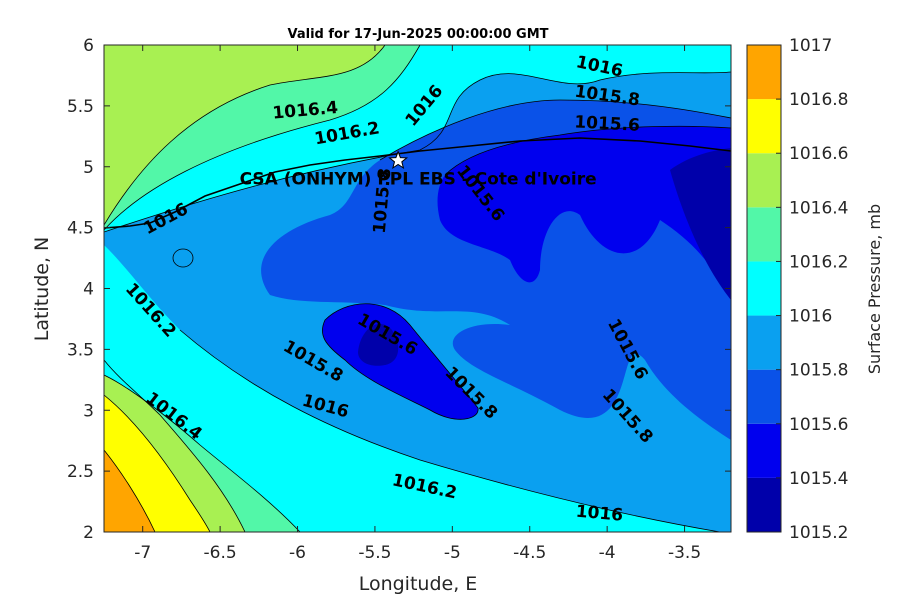  What do you see at coordinates (599, 514) in the screenshot?
I see `contour-label: 1016` at bounding box center [599, 514].